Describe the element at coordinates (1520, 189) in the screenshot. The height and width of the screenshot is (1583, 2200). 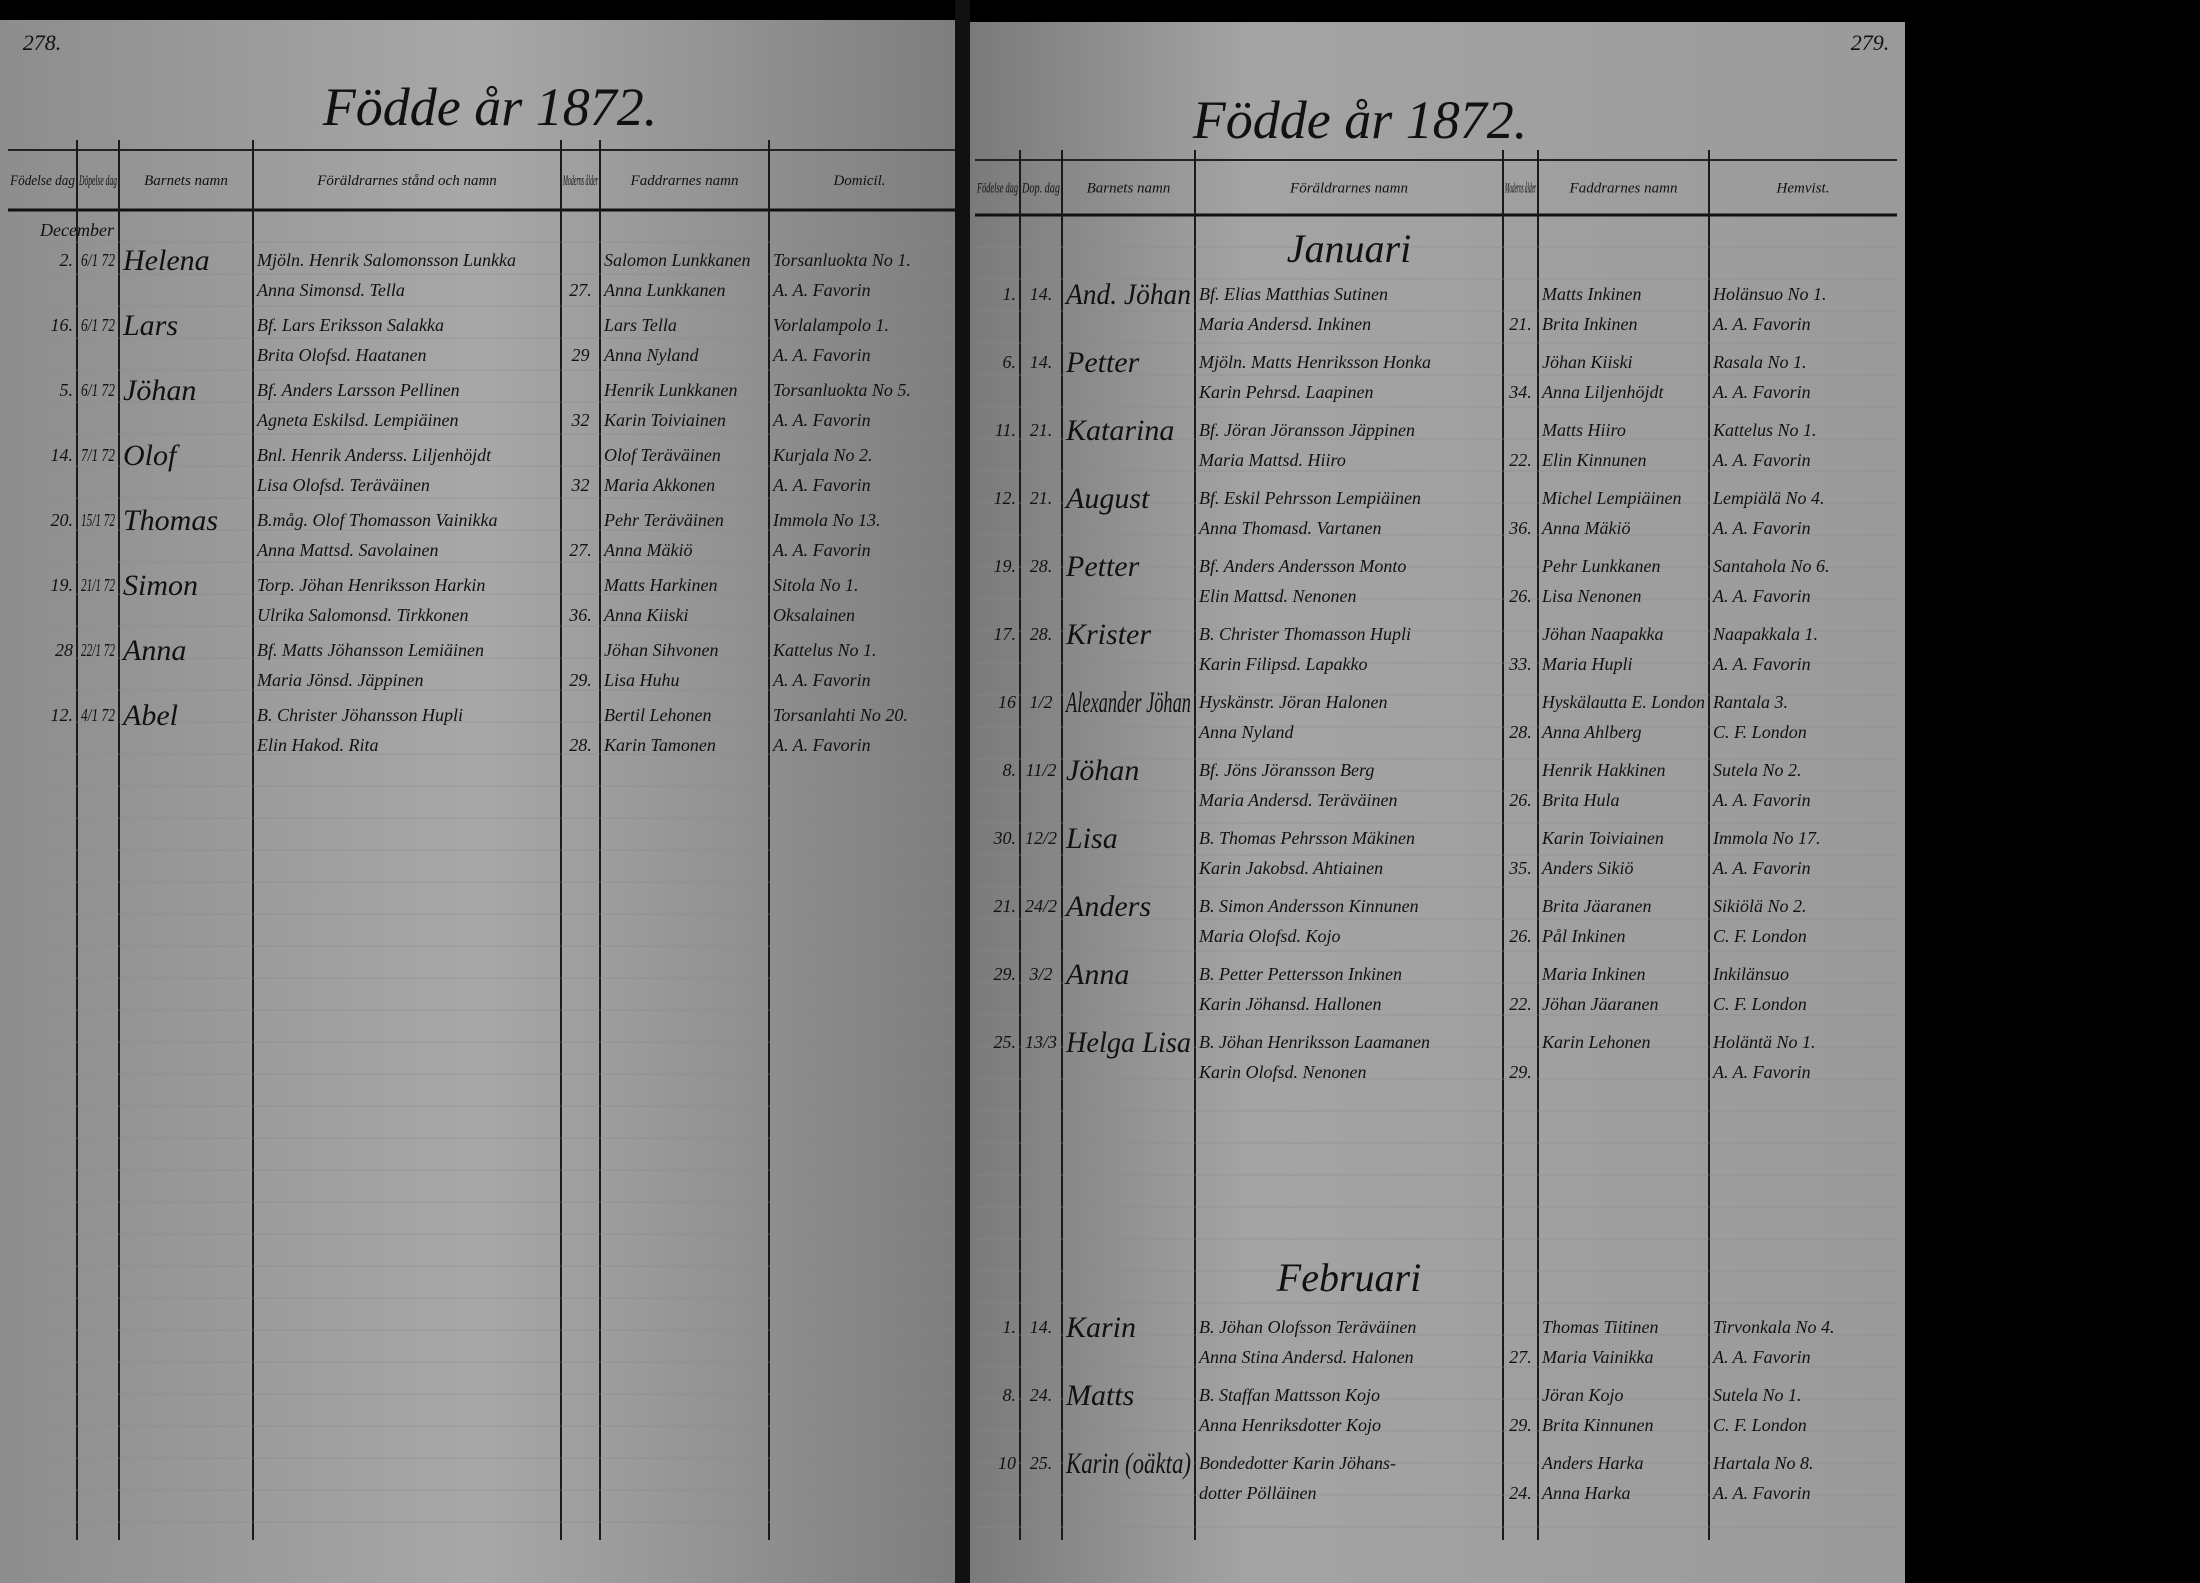
I see `column-header: Moderns ålder` at that location.